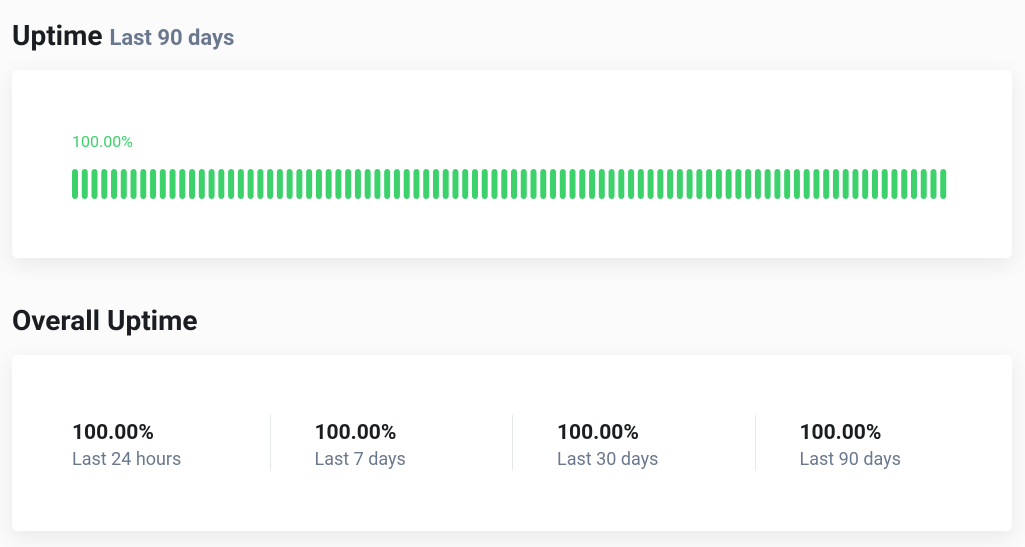 Image resolution: width=1025 pixels, height=547 pixels. I want to click on overall-title: Overall Uptime, so click(105, 320).